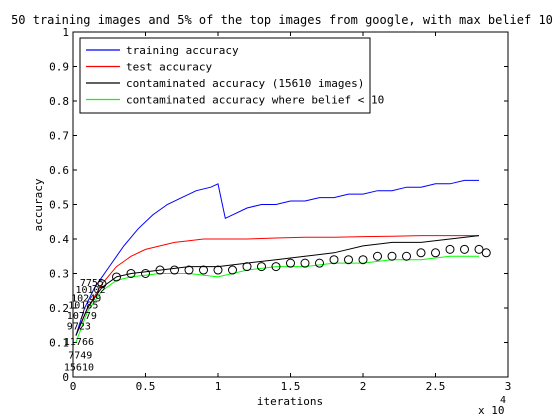 The width and height of the screenshot is (560, 420). What do you see at coordinates (86, 299) in the screenshot?
I see `point-label: 10249` at bounding box center [86, 299].